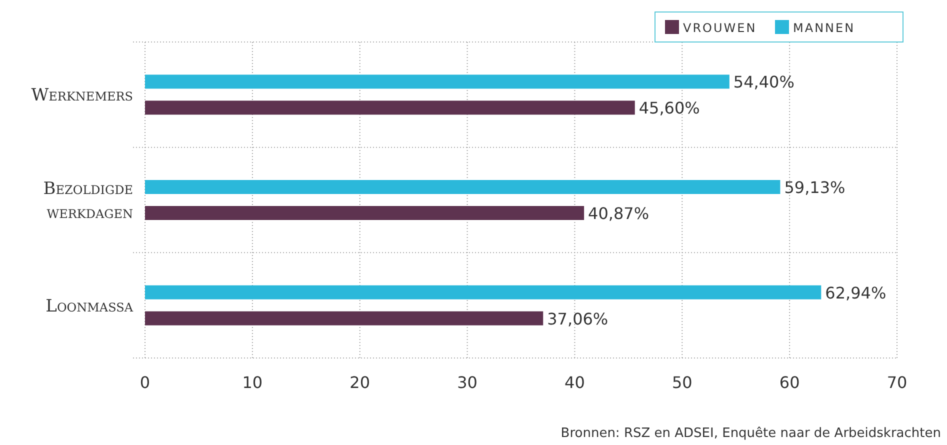 Image resolution: width=947 pixels, height=445 pixels. Describe the element at coordinates (467, 382) in the screenshot. I see `x-tick-label: 30` at that location.